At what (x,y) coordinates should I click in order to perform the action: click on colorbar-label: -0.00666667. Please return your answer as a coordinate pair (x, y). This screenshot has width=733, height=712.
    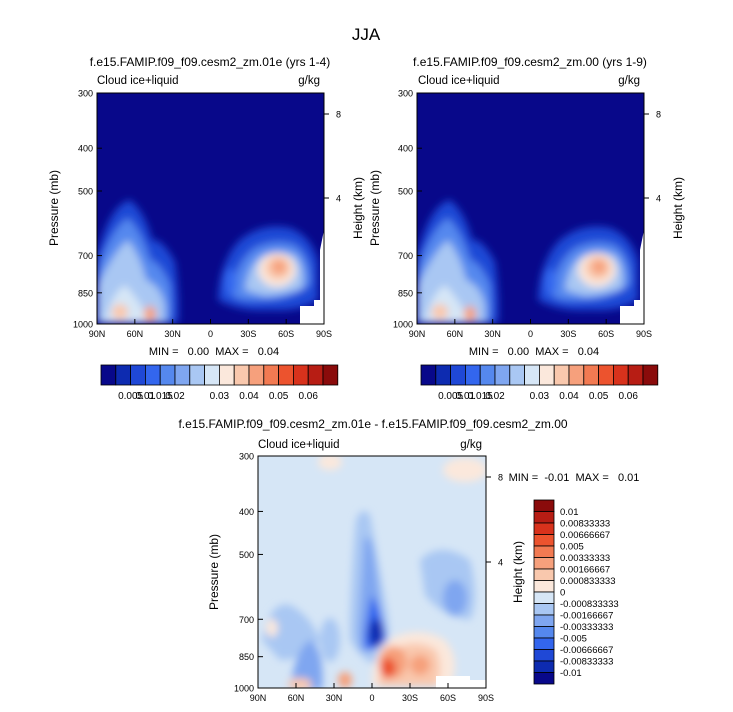
    Looking at the image, I should click on (586, 650).